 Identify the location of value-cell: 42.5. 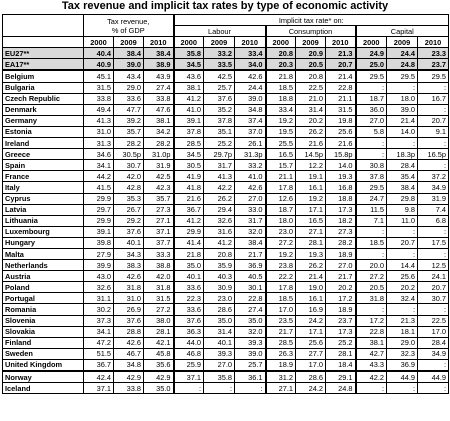
(219, 76).